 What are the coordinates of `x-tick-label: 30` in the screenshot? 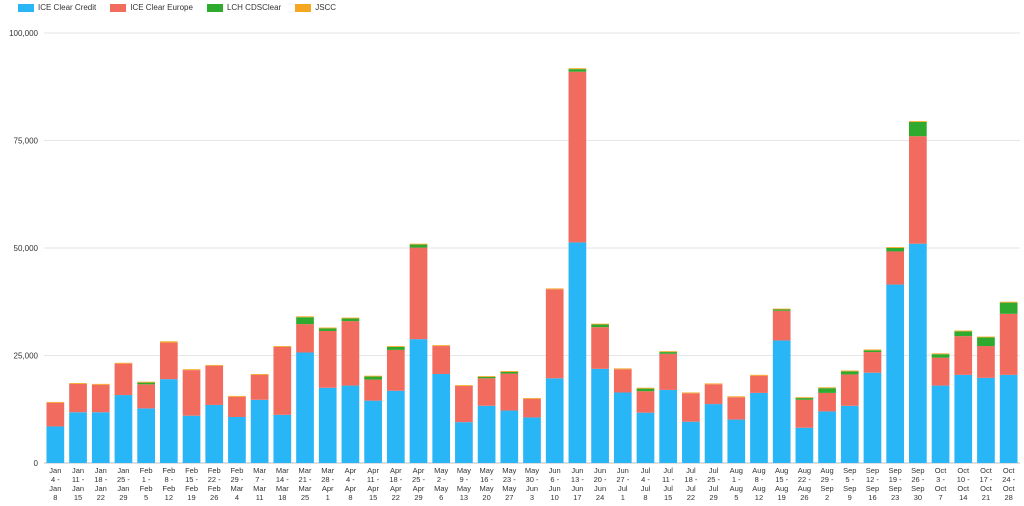 It's located at (918, 497).